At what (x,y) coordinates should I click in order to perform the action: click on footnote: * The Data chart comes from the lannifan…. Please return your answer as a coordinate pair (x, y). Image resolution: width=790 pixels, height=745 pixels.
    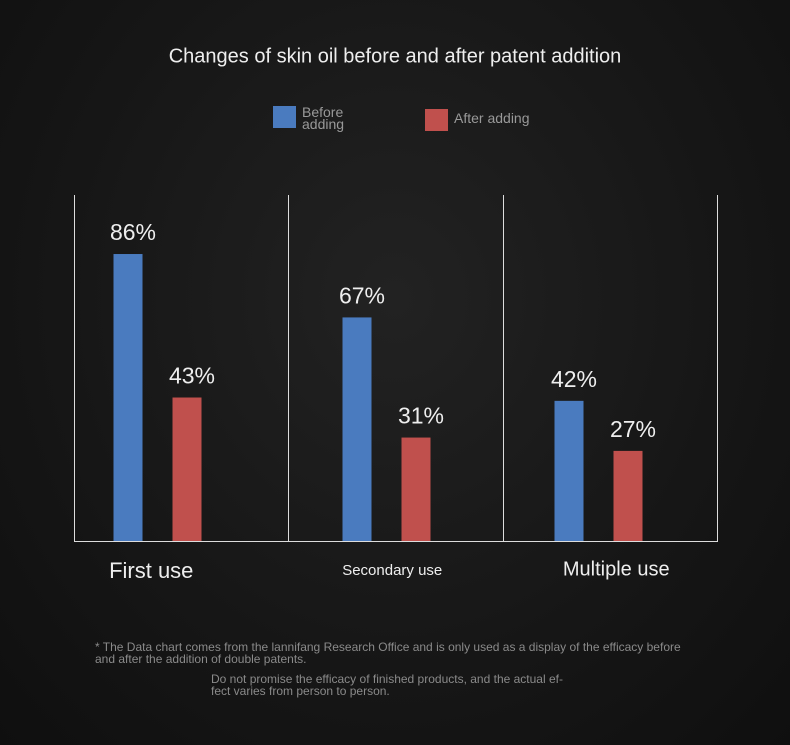
    Looking at the image, I should click on (388, 653).